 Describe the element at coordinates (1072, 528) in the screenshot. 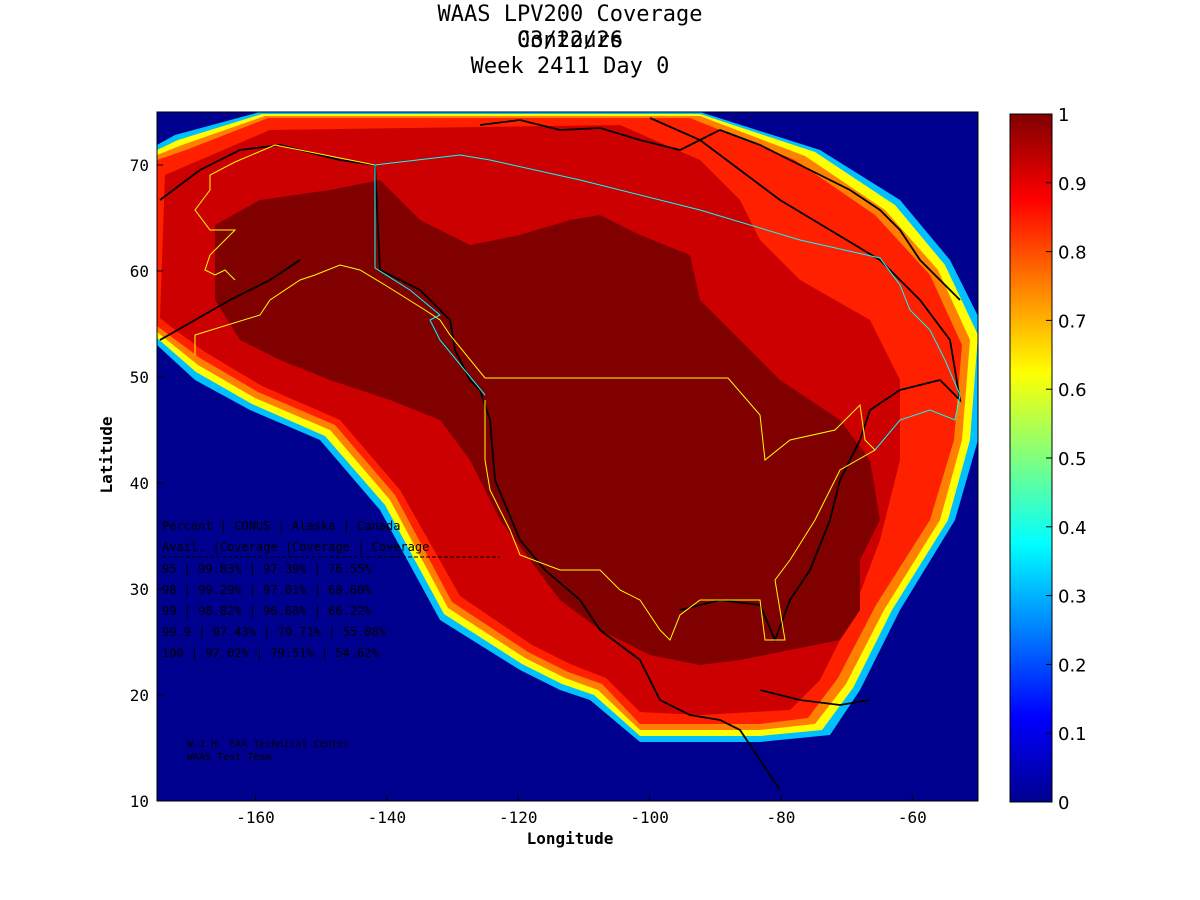

I see `colorbar-tick-label: 0.4` at that location.